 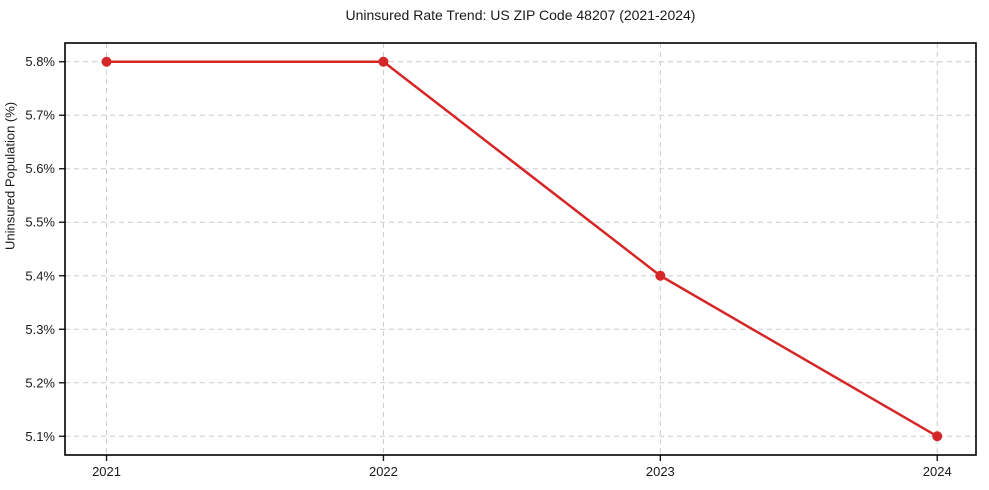 I want to click on y-tick-label: 5.6%, so click(x=40, y=168).